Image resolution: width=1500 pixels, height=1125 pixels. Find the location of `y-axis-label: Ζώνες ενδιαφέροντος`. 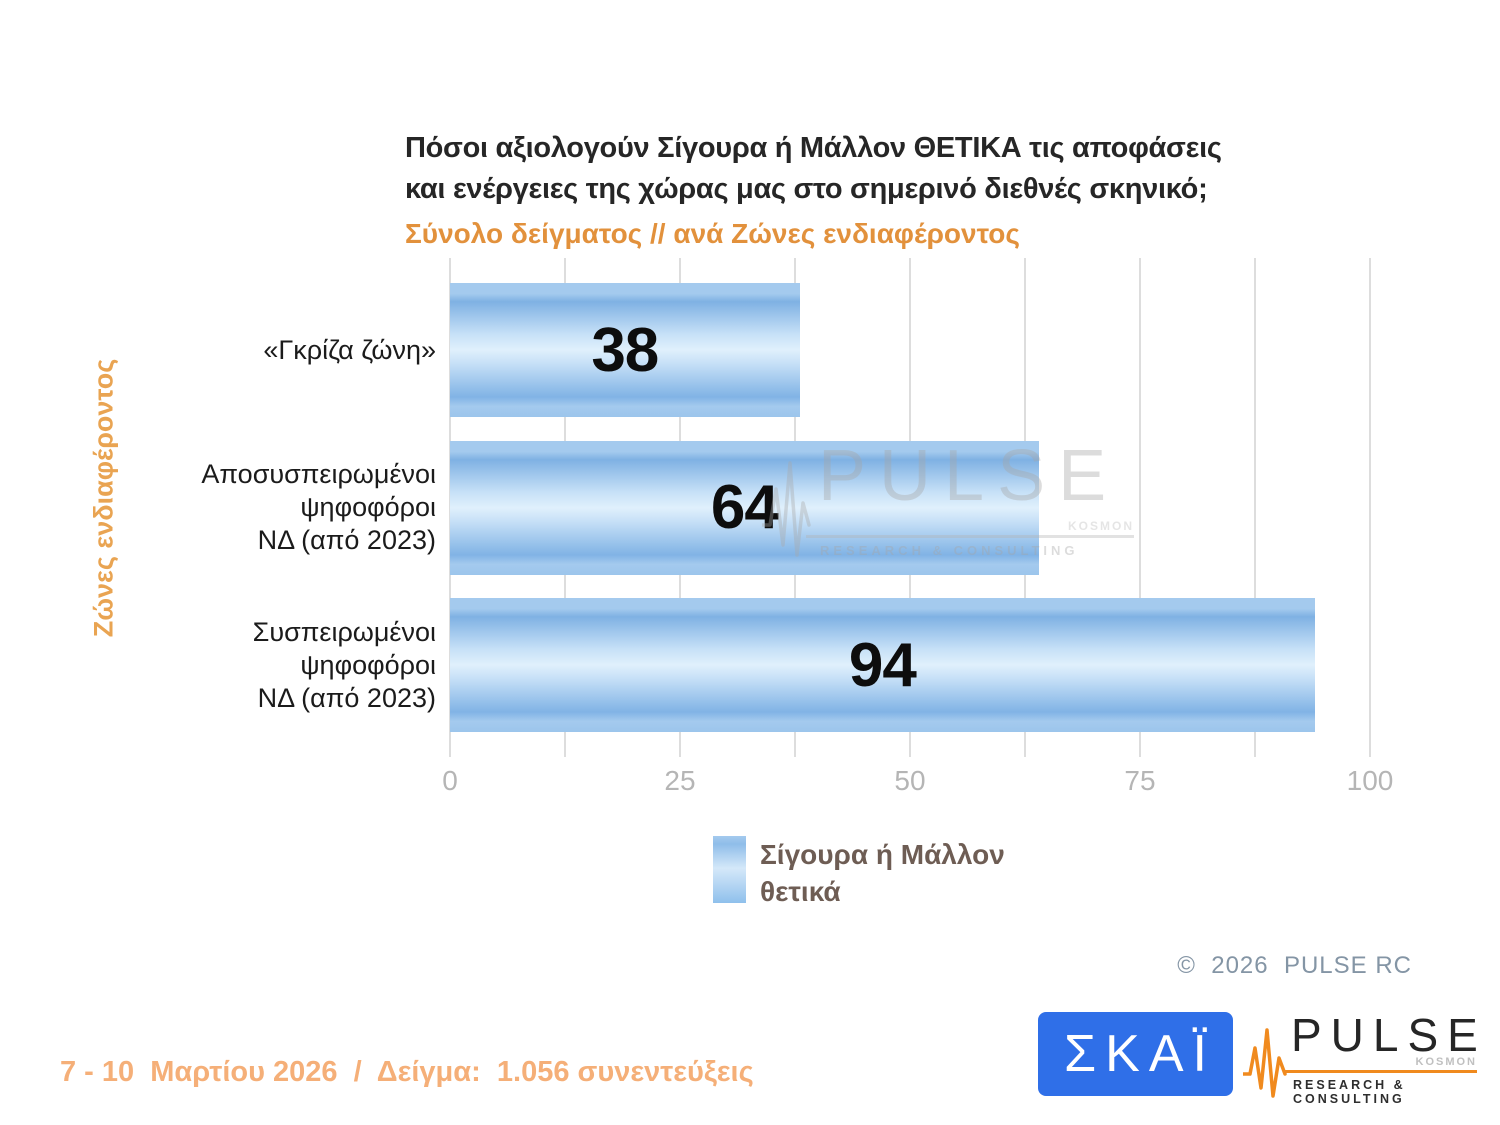

y-axis-label: Ζώνες ενδιαφέροντος is located at coordinates (103, 498).